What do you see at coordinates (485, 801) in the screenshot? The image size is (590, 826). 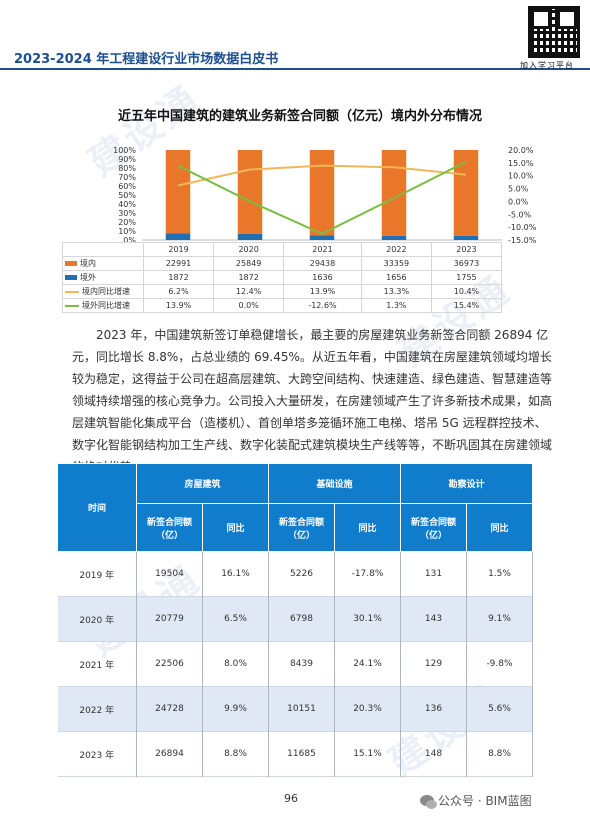 I see `account-label: 公众号 · BIM蓝图` at bounding box center [485, 801].